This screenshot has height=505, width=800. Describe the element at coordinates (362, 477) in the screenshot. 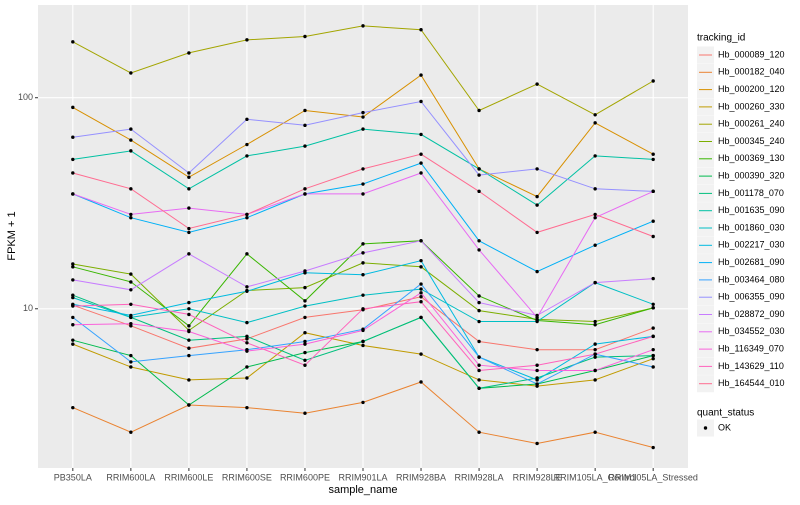

I see `x-tick-label: RRIM901LA` at that location.